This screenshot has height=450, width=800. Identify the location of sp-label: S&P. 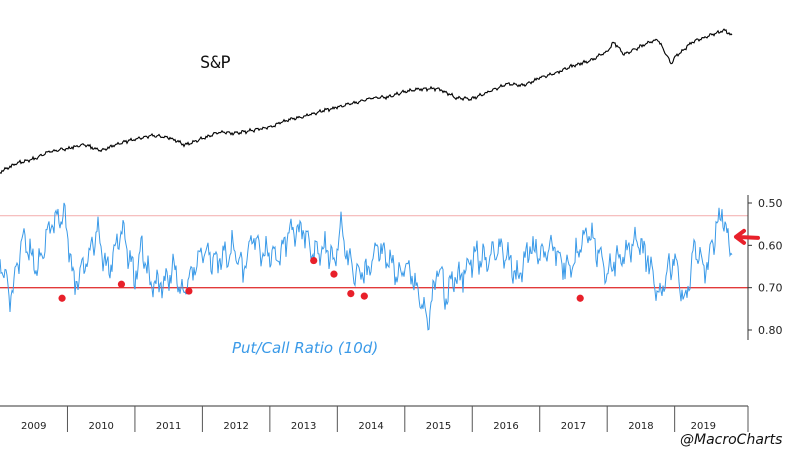
(215, 63).